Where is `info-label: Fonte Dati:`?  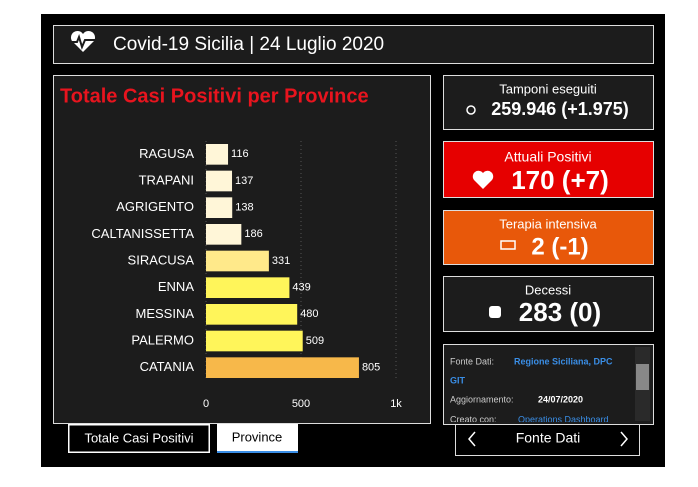 info-label: Fonte Dati: is located at coordinates (472, 361).